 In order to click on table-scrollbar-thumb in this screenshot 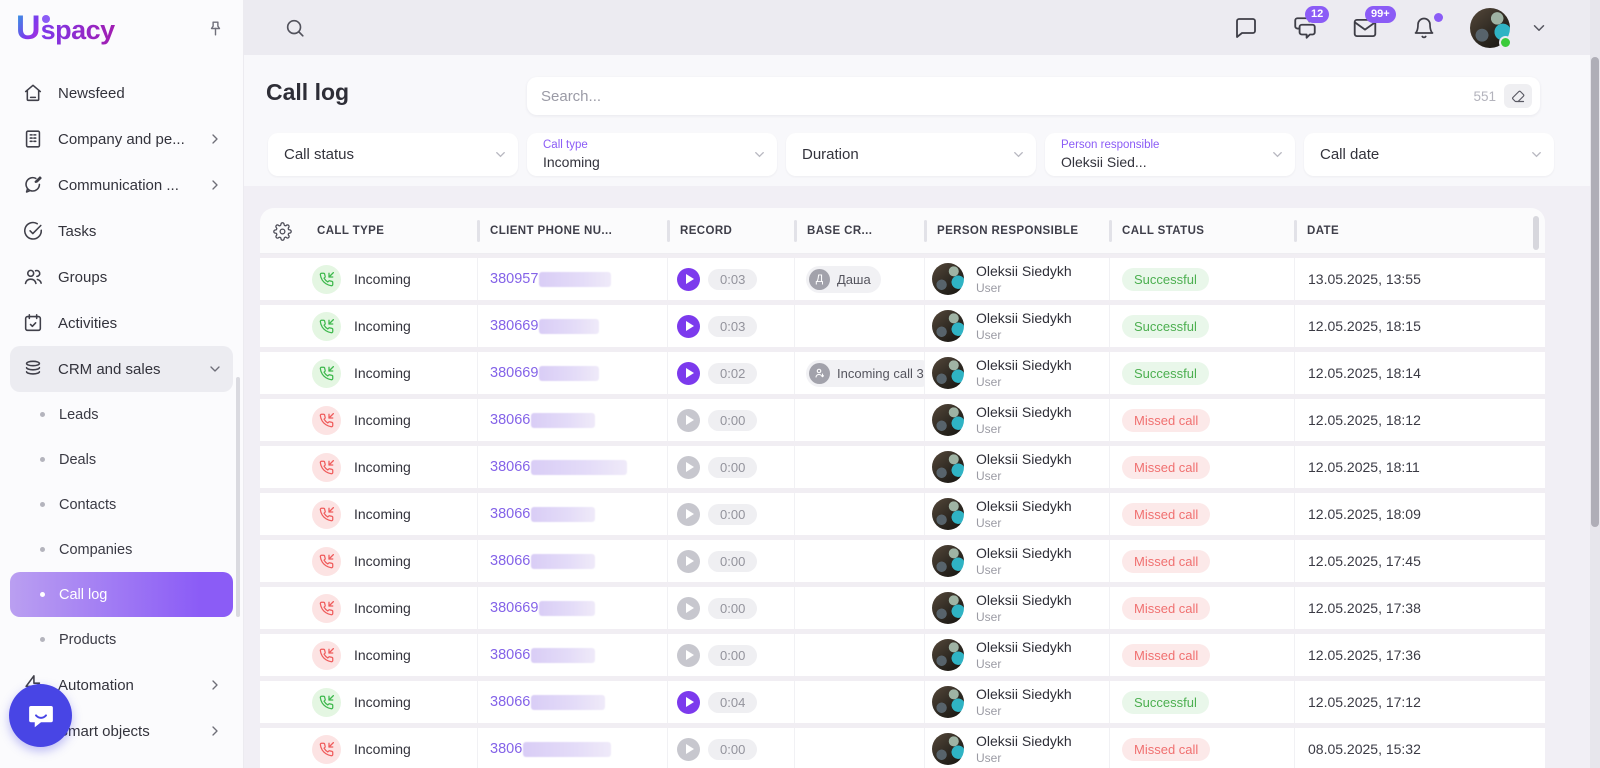, I will do `click(1536, 233)`.